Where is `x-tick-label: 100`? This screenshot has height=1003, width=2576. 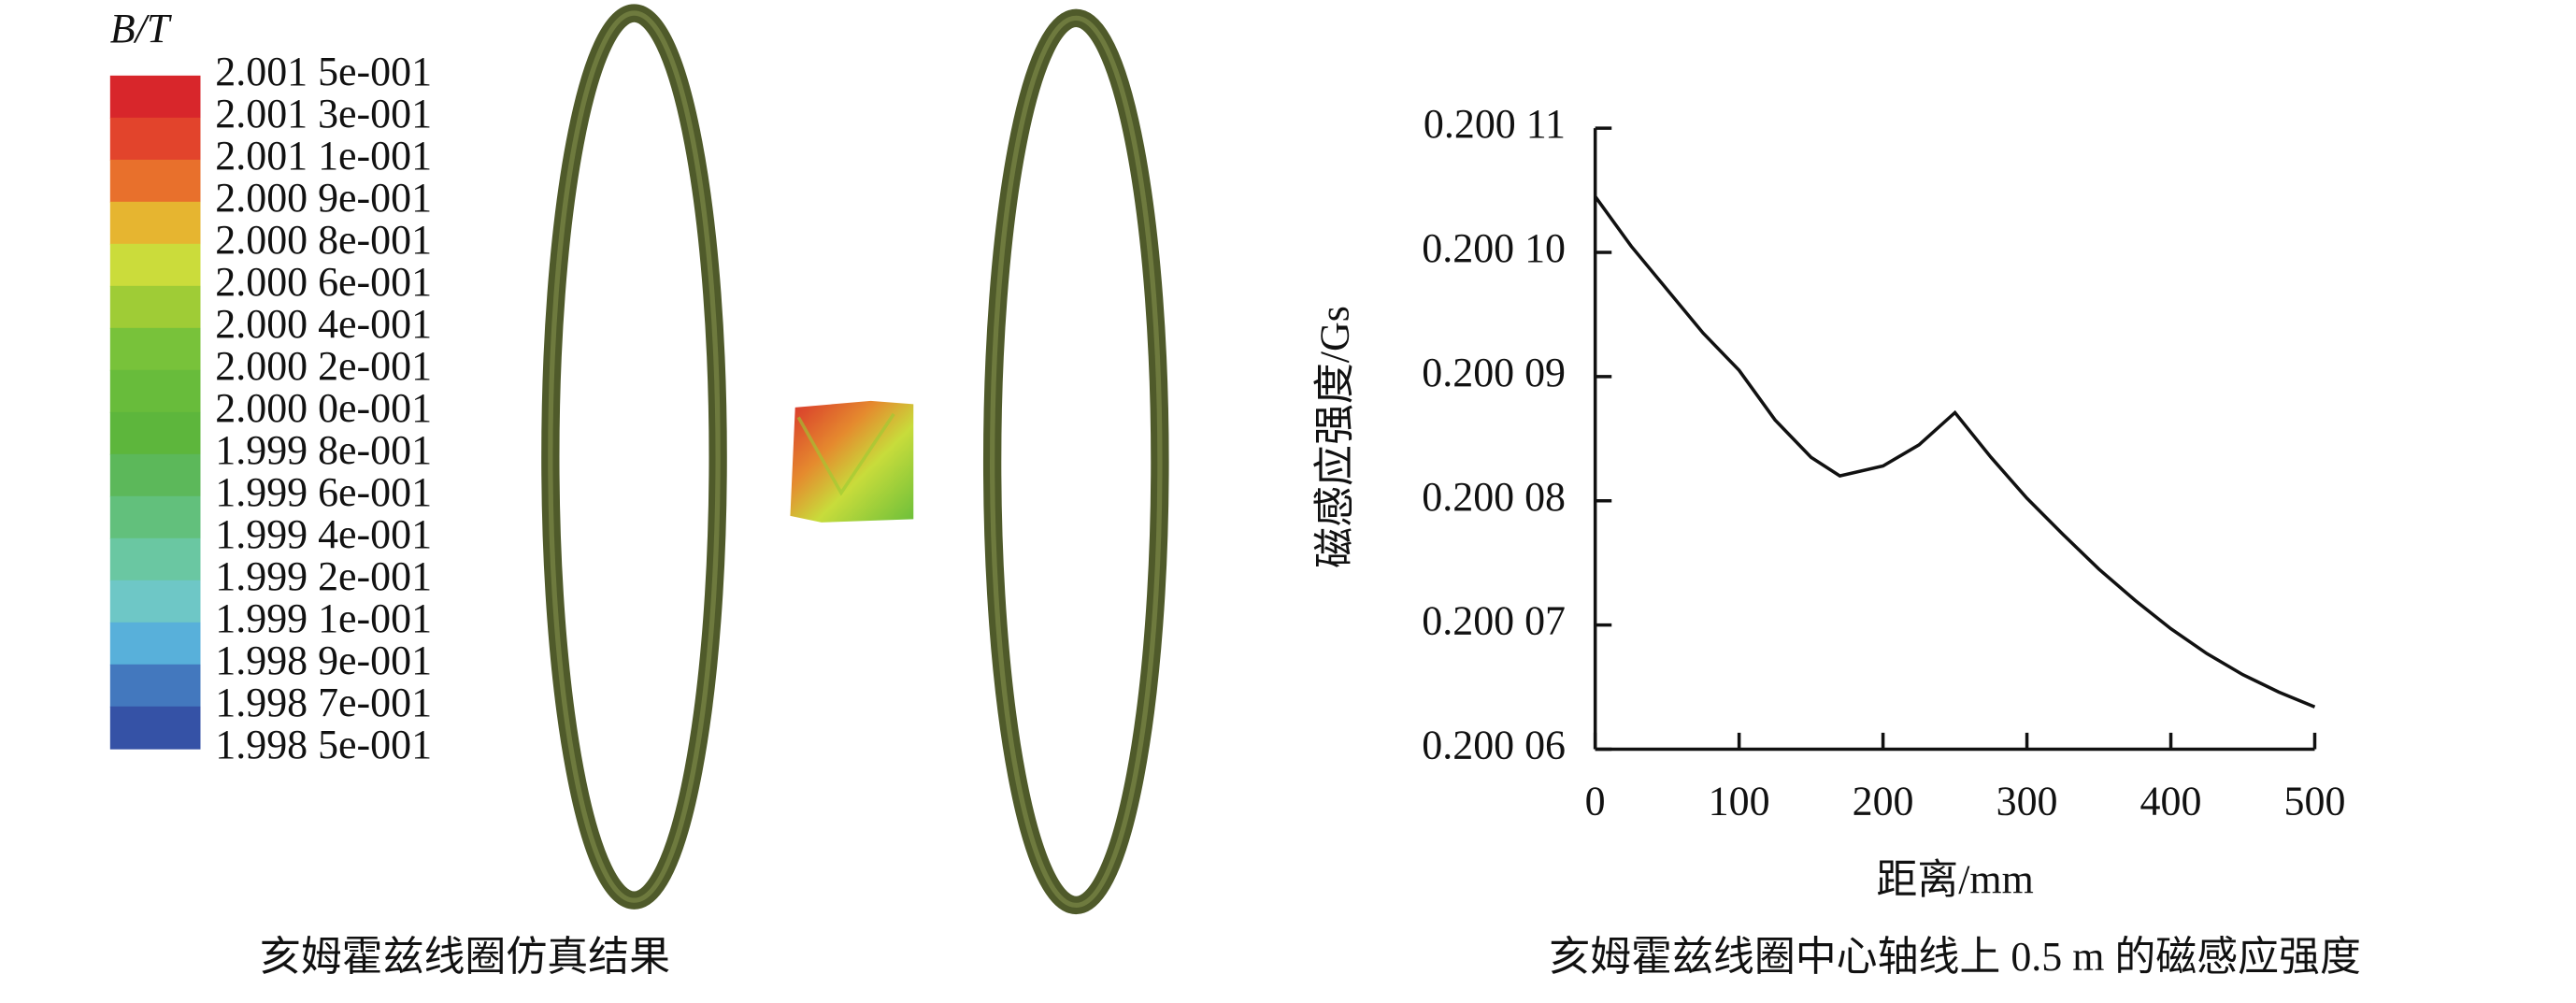
x-tick-label: 100 is located at coordinates (1739, 801).